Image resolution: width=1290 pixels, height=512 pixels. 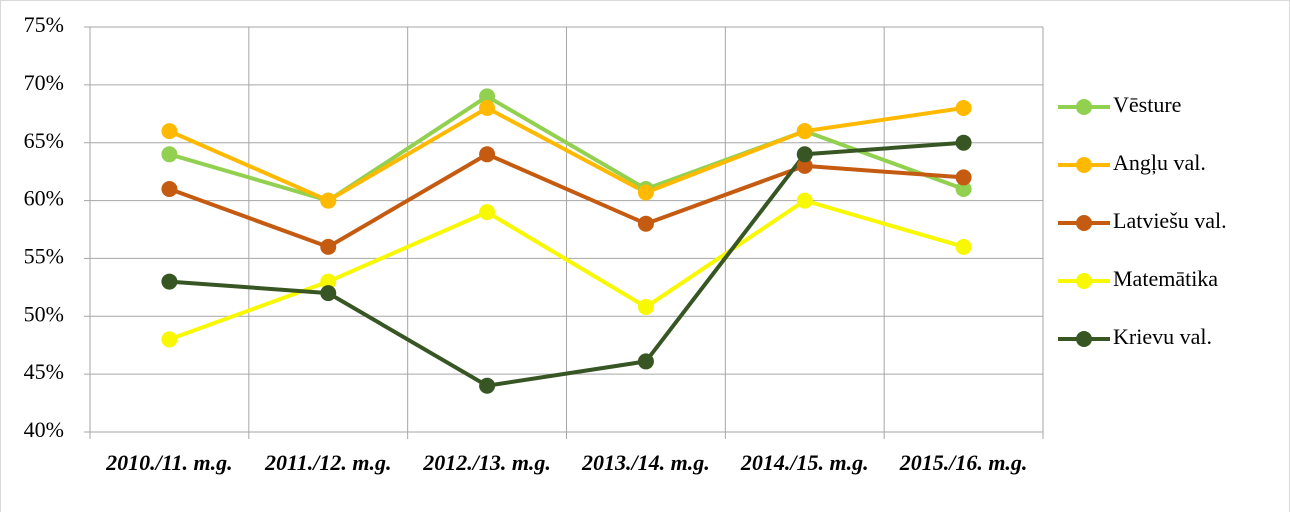 I want to click on x-tick-label: 2015./16. m.g., so click(x=963, y=462).